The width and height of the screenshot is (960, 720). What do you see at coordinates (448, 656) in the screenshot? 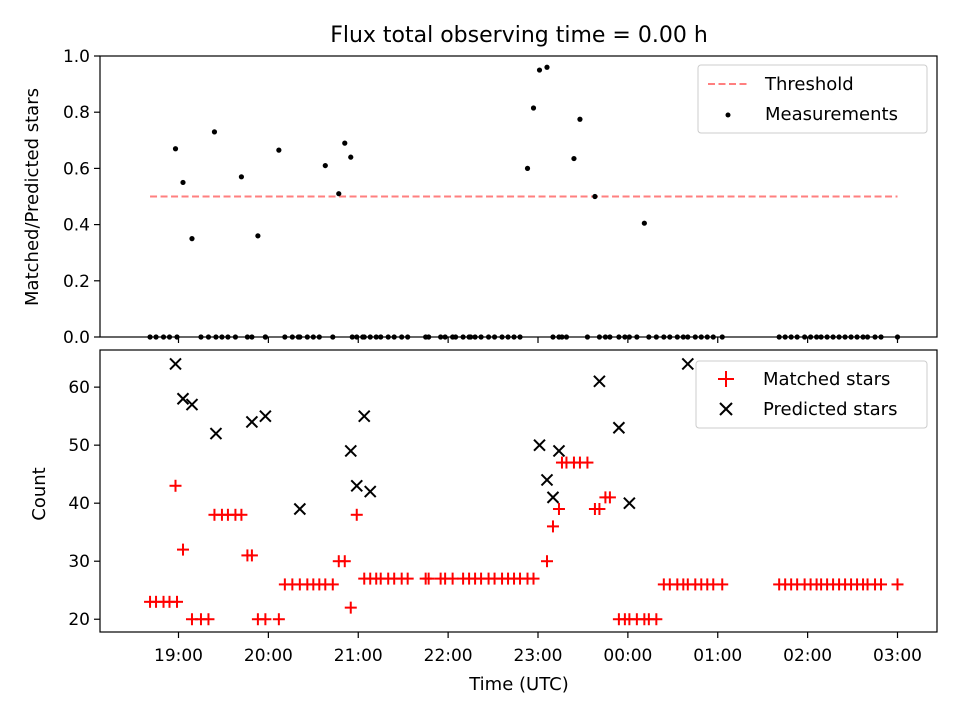
I see `bottom-x-tick-label: 22:00` at bounding box center [448, 656].